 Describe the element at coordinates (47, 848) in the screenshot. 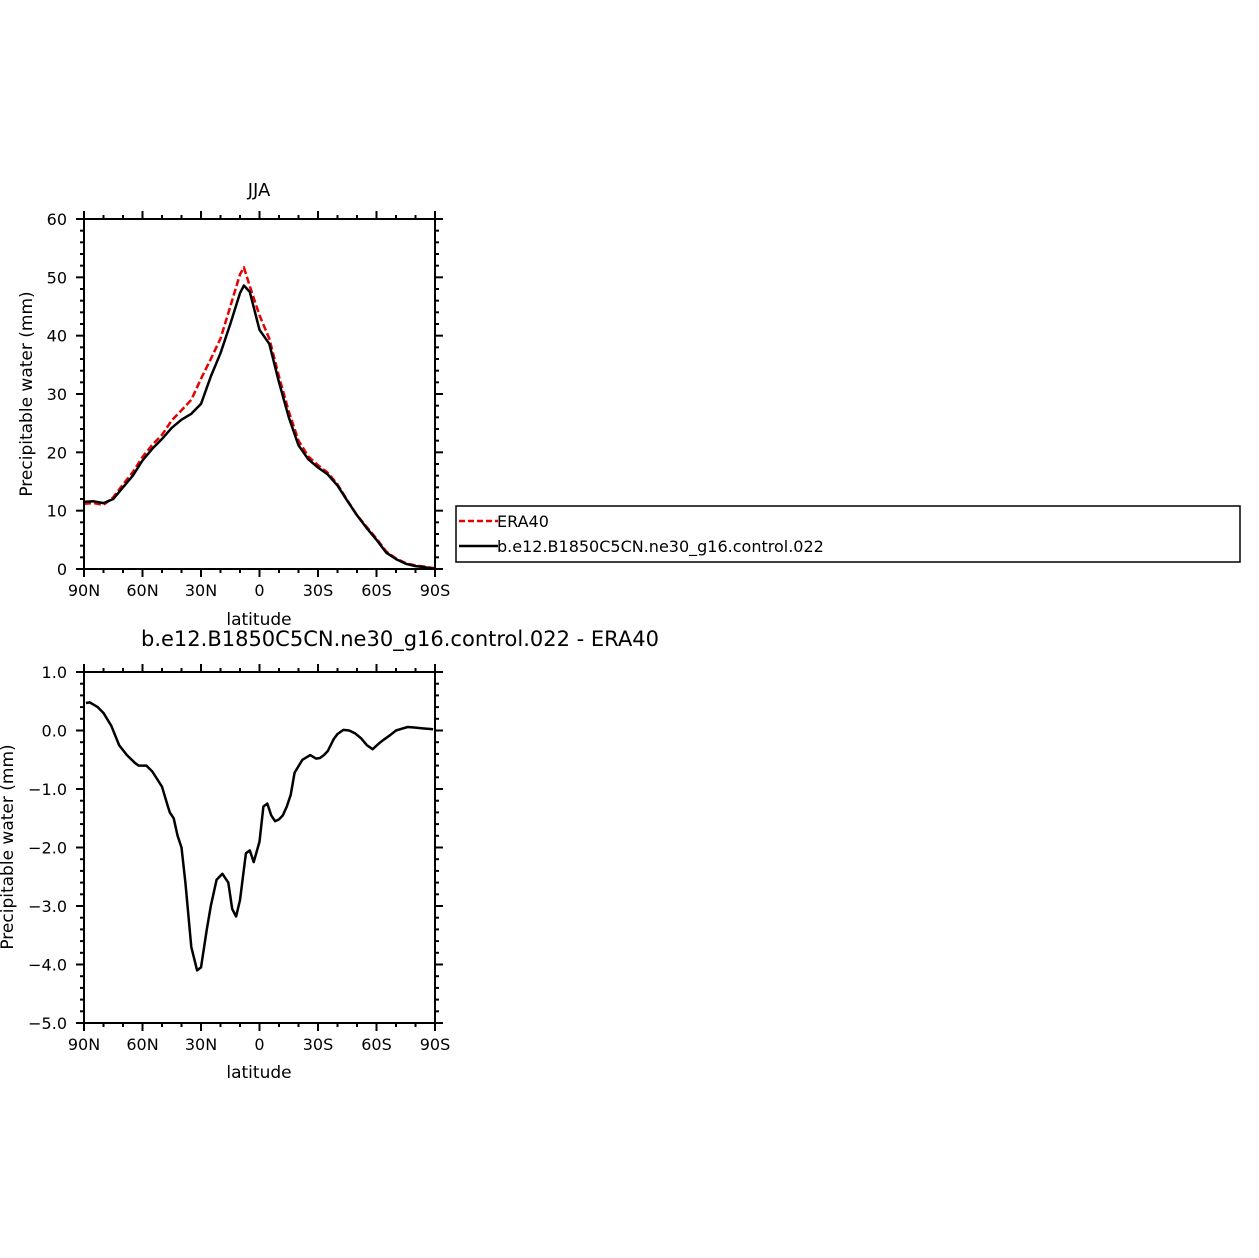

I see `y-tick-label: −2.0` at that location.